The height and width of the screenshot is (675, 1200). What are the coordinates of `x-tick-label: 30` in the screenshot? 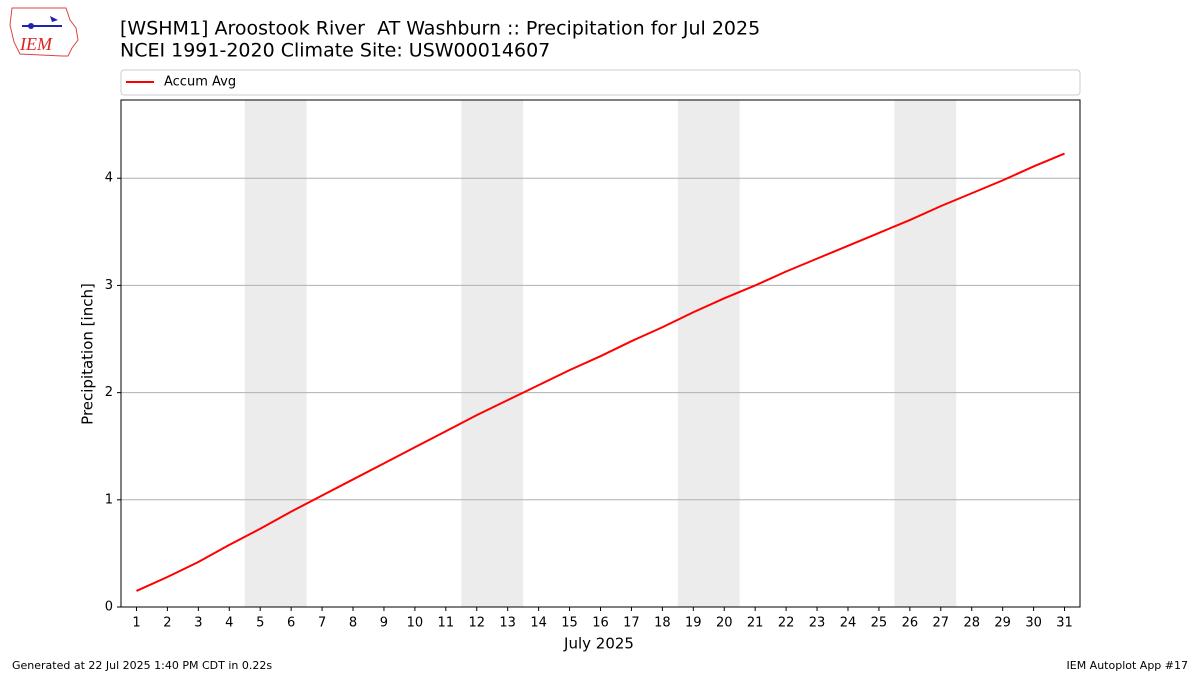 It's located at (1033, 623).